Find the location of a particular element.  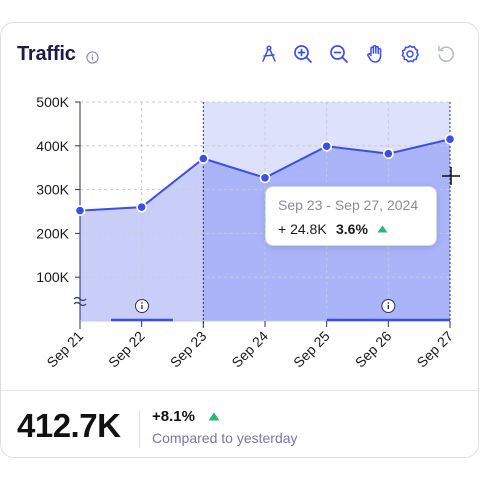

pan-hand-icon is located at coordinates (374, 54).